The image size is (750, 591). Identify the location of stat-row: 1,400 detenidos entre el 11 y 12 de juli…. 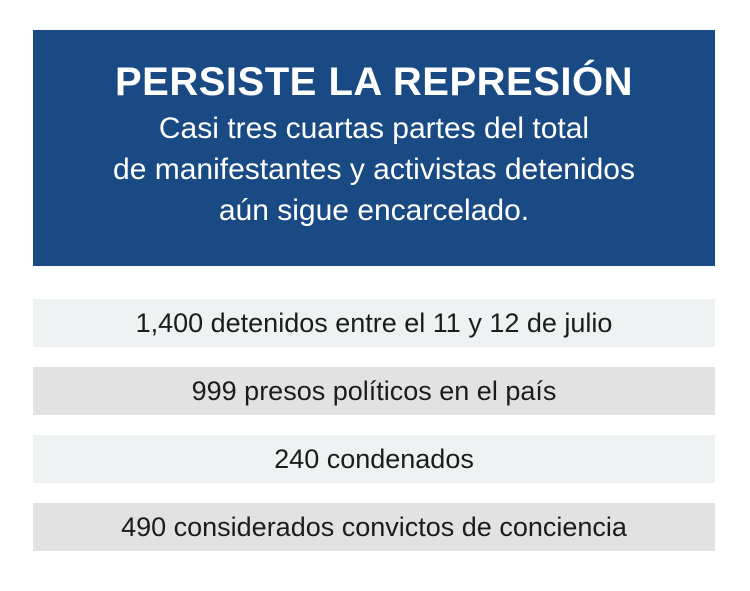
(374, 323).